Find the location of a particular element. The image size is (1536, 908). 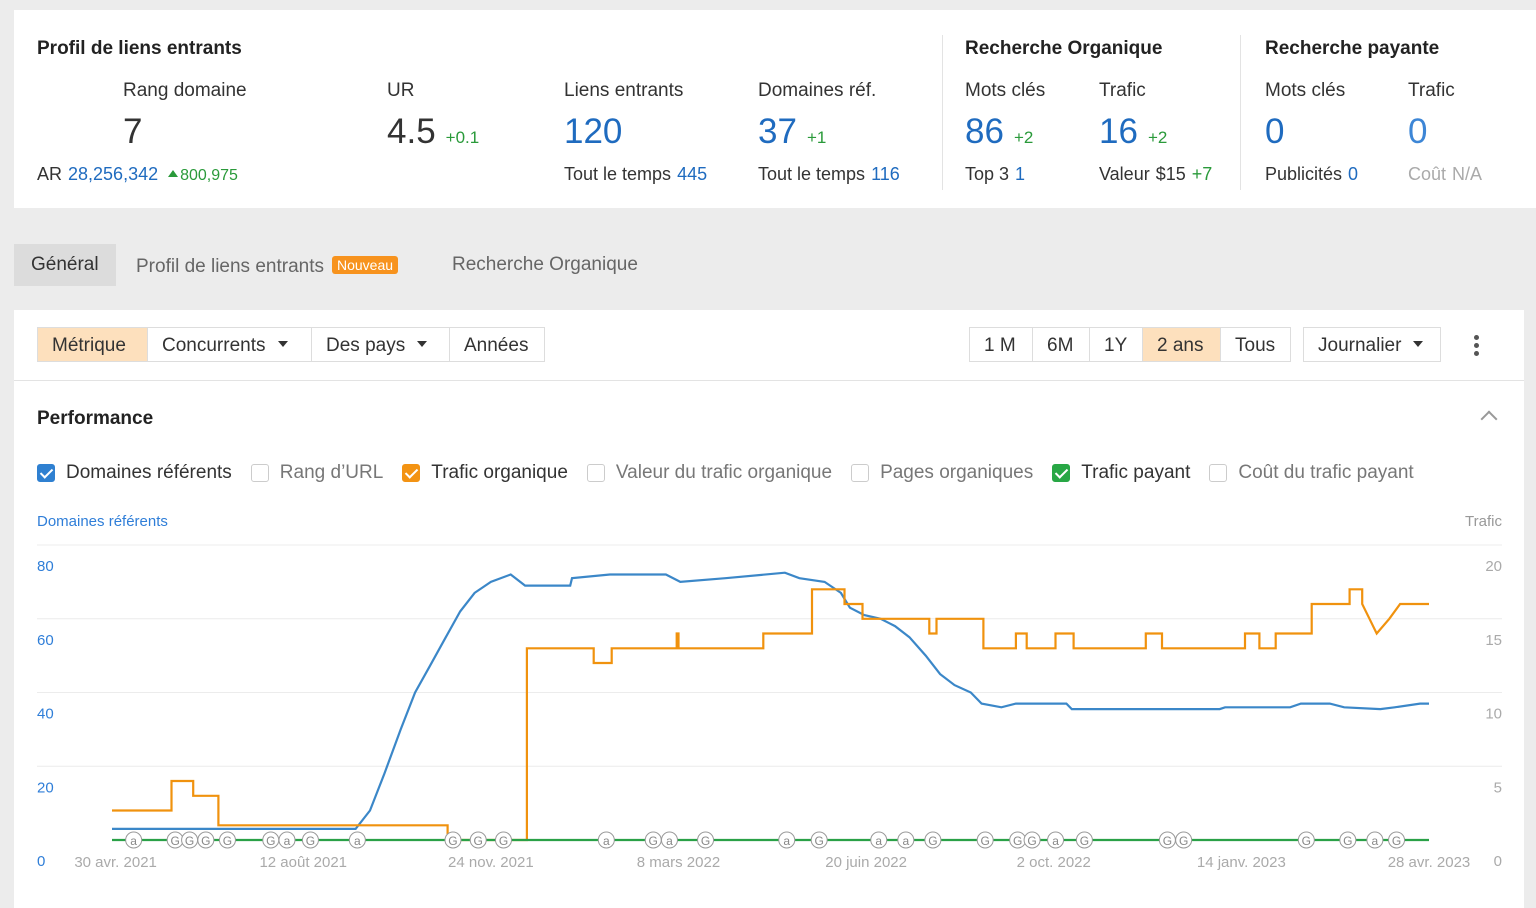

y-tick-label: 40 is located at coordinates (45, 714).